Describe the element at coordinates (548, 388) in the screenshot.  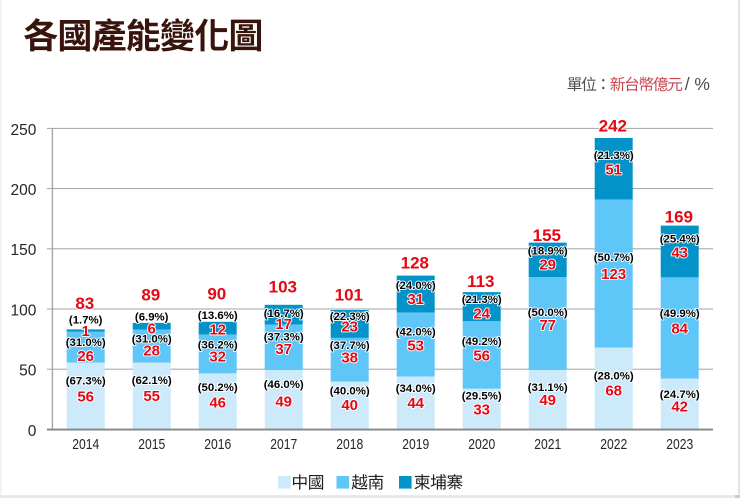
I see `svg-text: (31.1%)` at that location.